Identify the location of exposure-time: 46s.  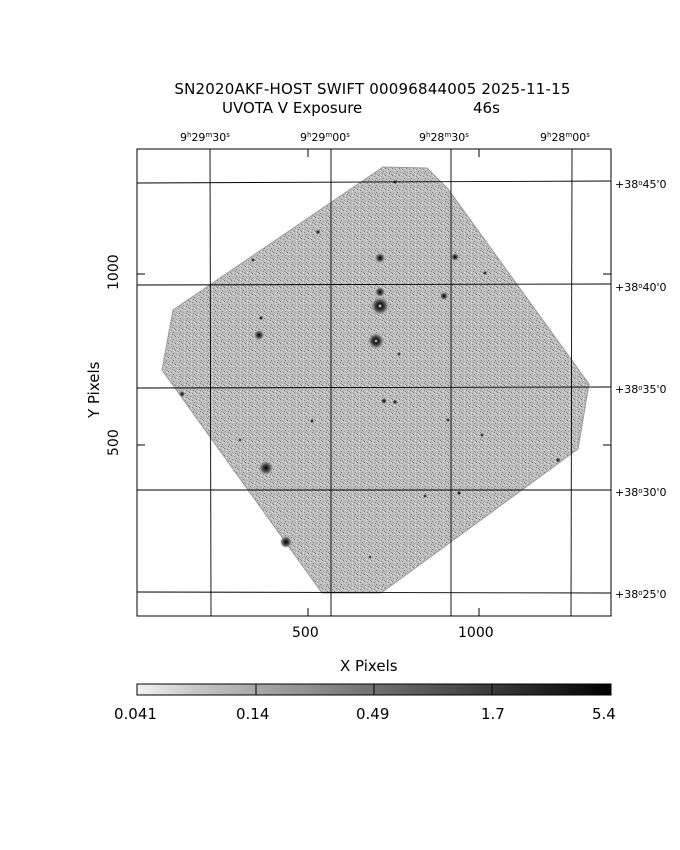
(486, 108).